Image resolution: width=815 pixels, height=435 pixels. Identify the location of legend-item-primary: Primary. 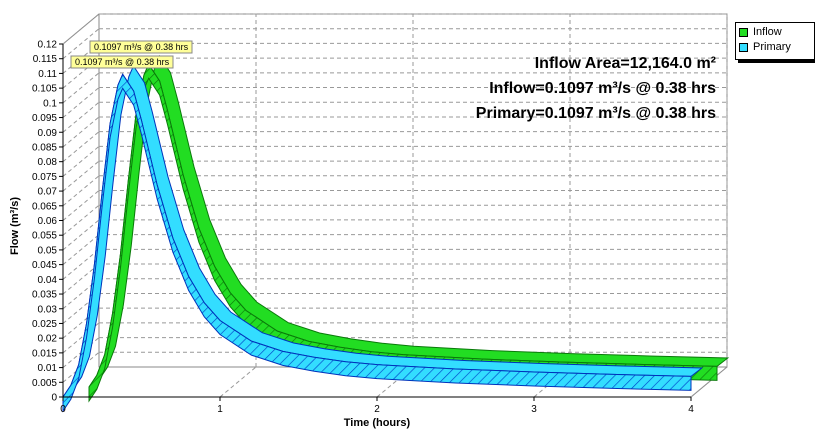
(776, 47).